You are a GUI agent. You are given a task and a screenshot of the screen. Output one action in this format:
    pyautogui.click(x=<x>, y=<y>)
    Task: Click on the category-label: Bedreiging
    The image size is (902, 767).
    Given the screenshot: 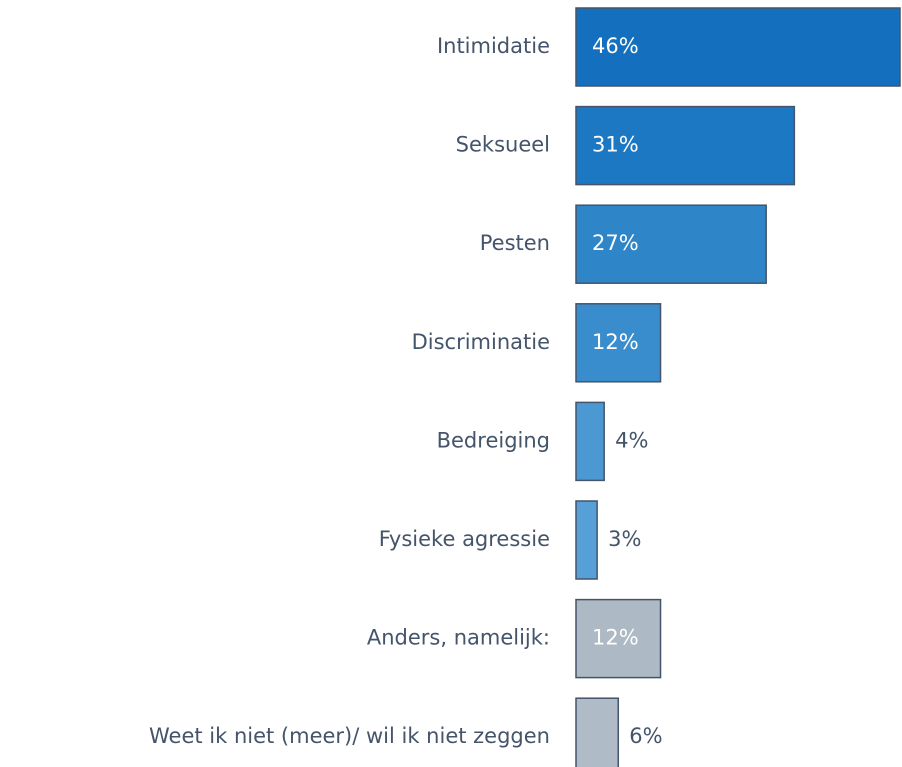 What is the action you would take?
    pyautogui.click(x=493, y=440)
    